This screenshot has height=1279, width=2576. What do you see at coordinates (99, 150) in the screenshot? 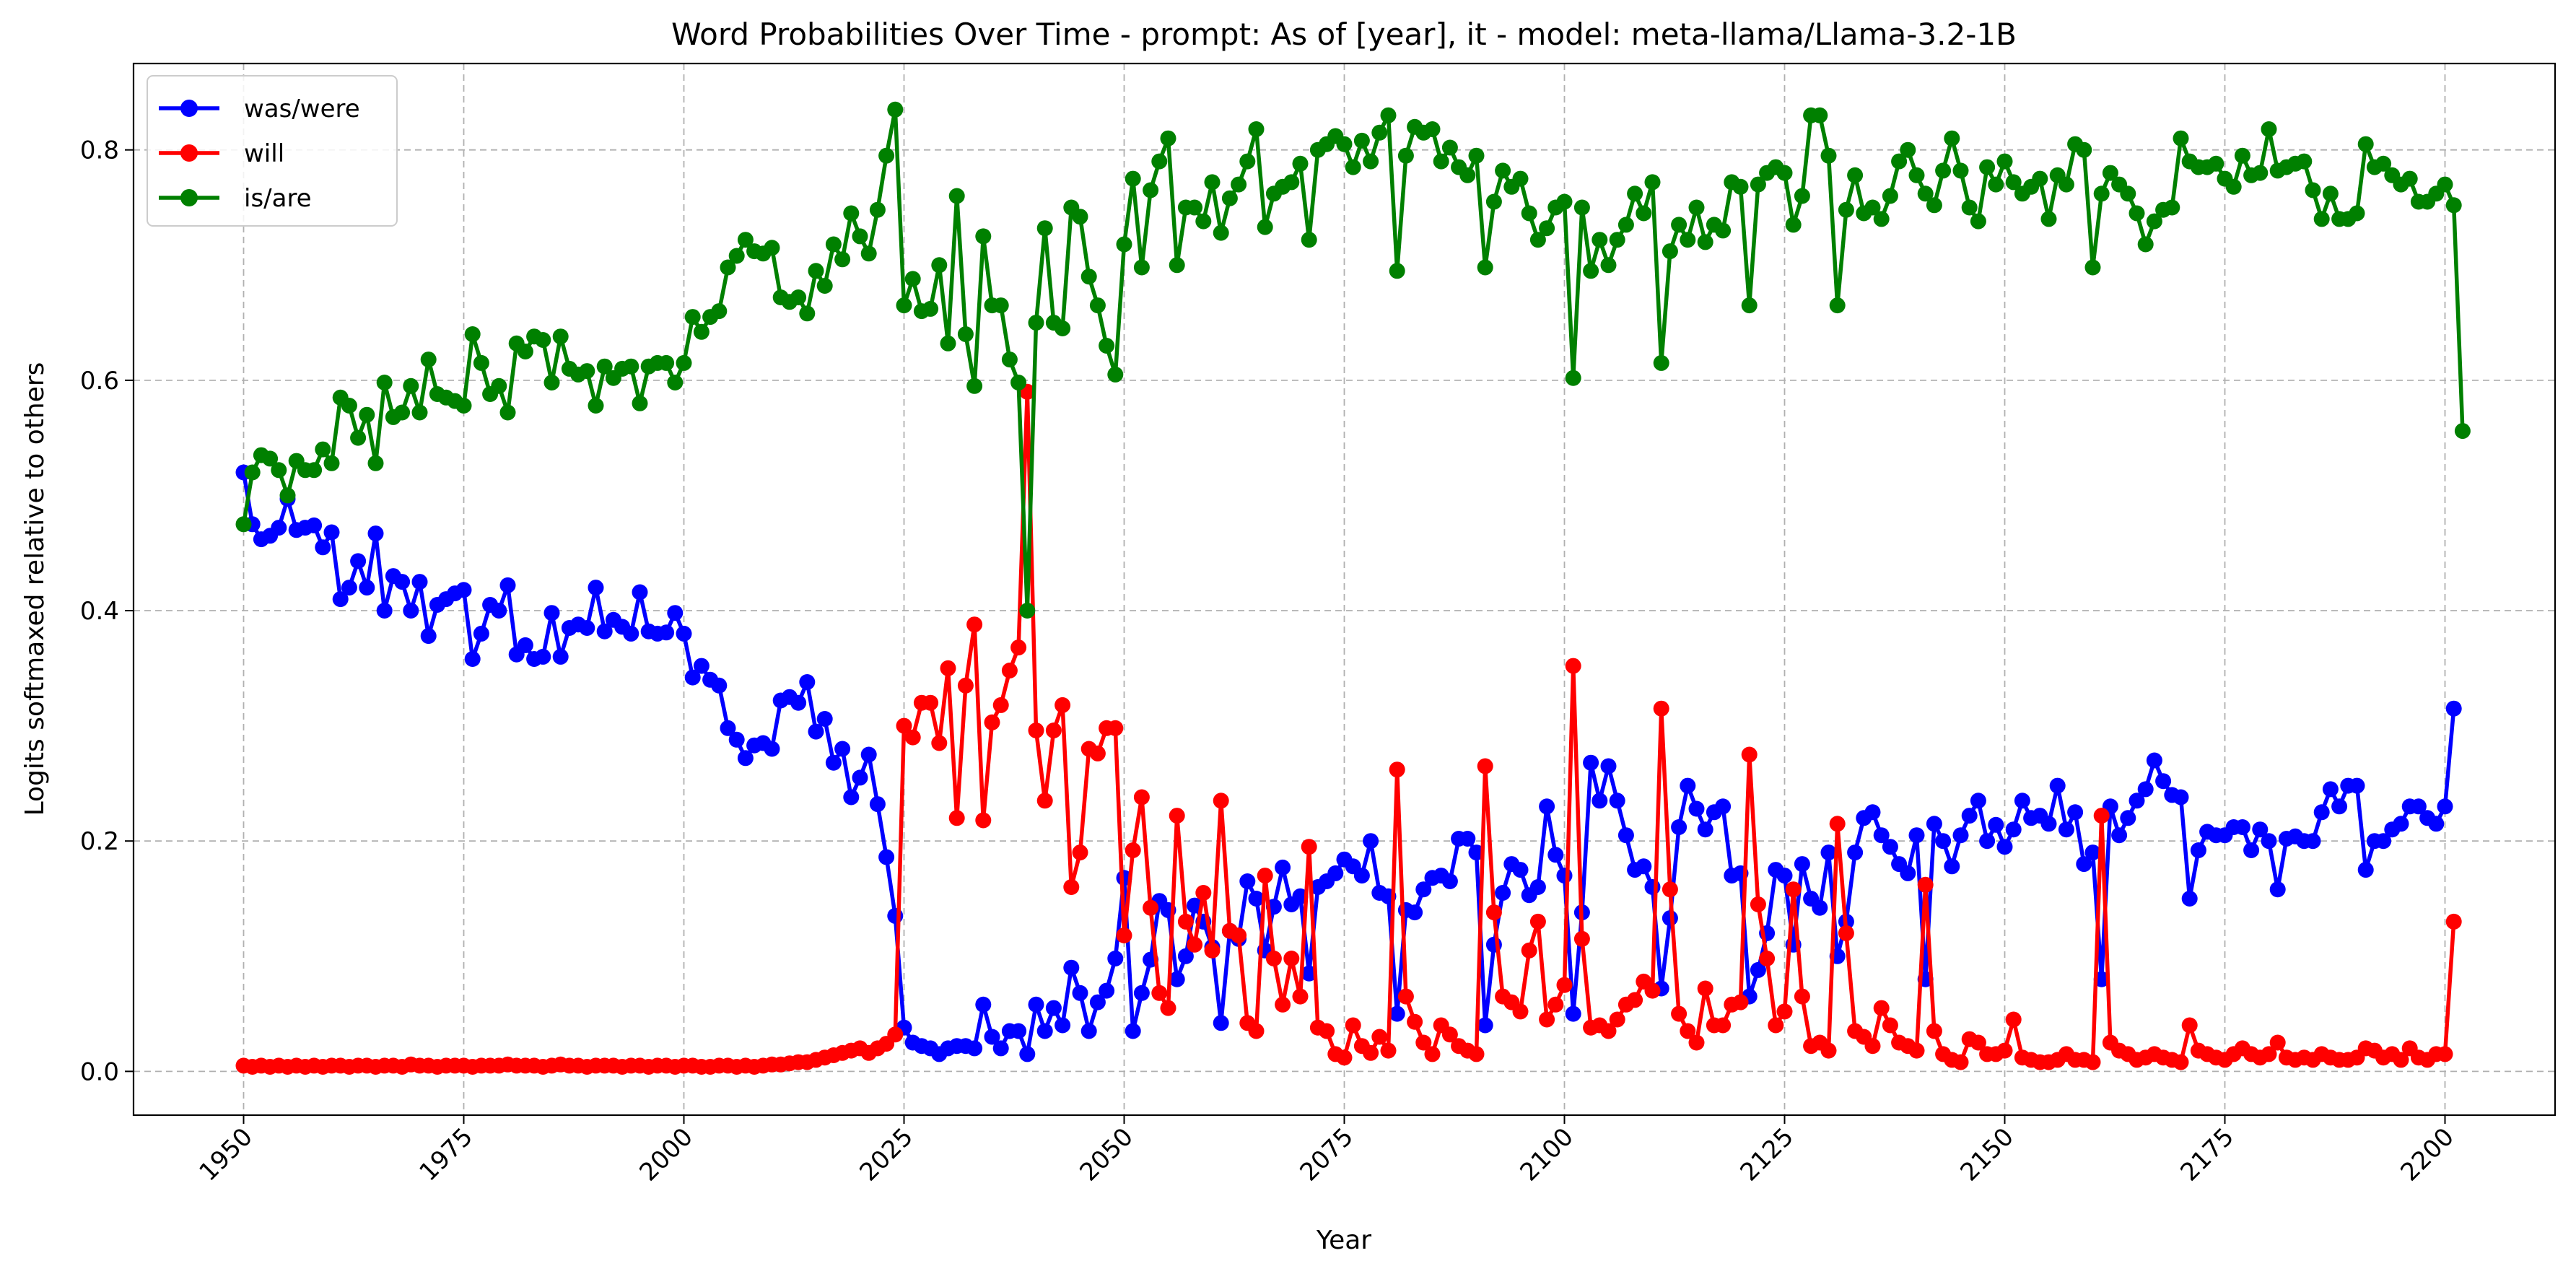
I see `y-tick-label: 0.8` at bounding box center [99, 150].